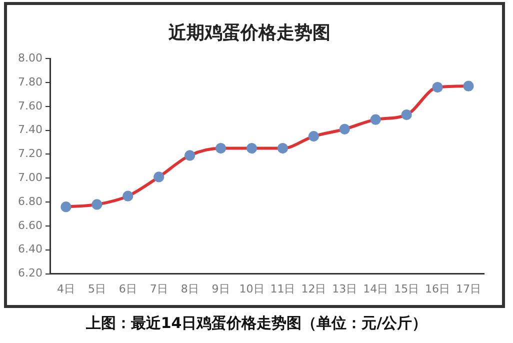 The height and width of the screenshot is (343, 513). What do you see at coordinates (189, 289) in the screenshot?
I see `x-tick-label: 8日` at bounding box center [189, 289].